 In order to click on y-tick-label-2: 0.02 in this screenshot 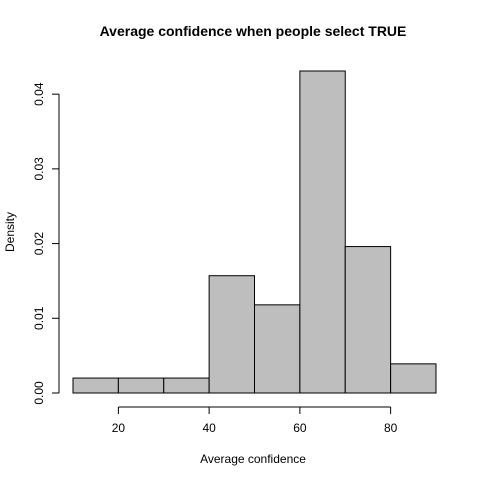, I will do `click(39, 244)`.